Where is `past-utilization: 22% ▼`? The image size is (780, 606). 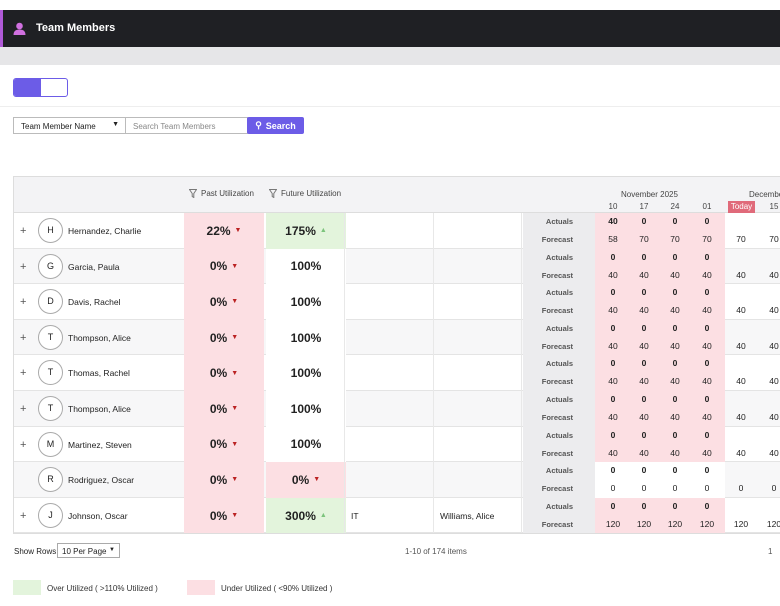
past-utilization: 22% ▼ is located at coordinates (224, 231).